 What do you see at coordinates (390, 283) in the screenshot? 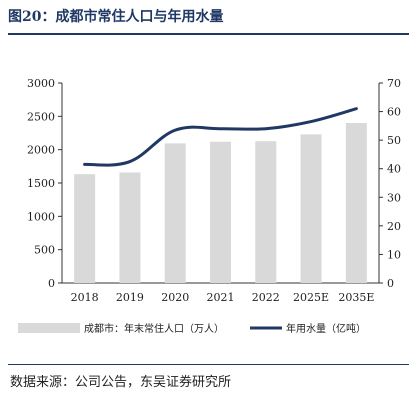
I see `right-tick-label: 0` at bounding box center [390, 283].